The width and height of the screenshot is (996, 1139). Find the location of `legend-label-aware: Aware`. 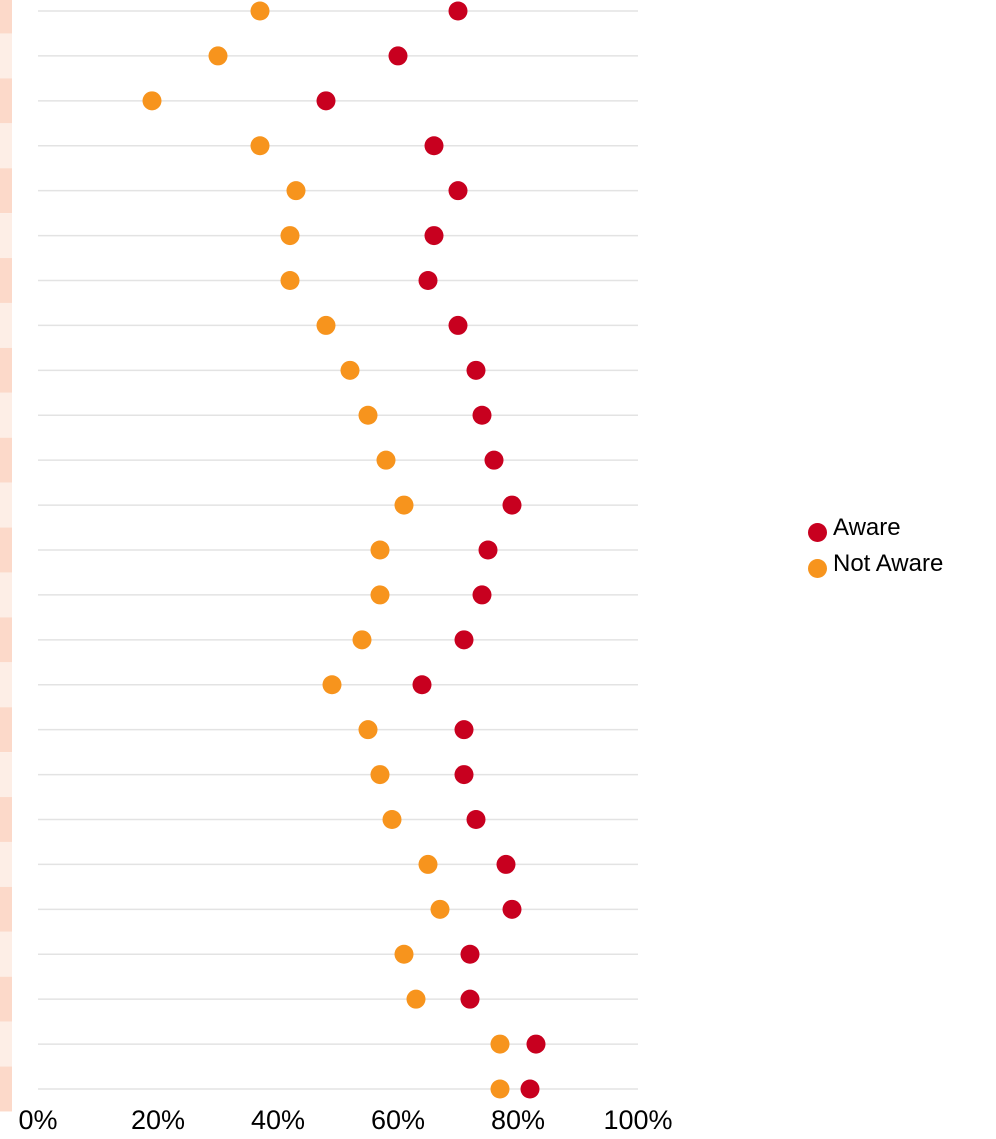

legend-label-aware: Aware is located at coordinates (867, 527).